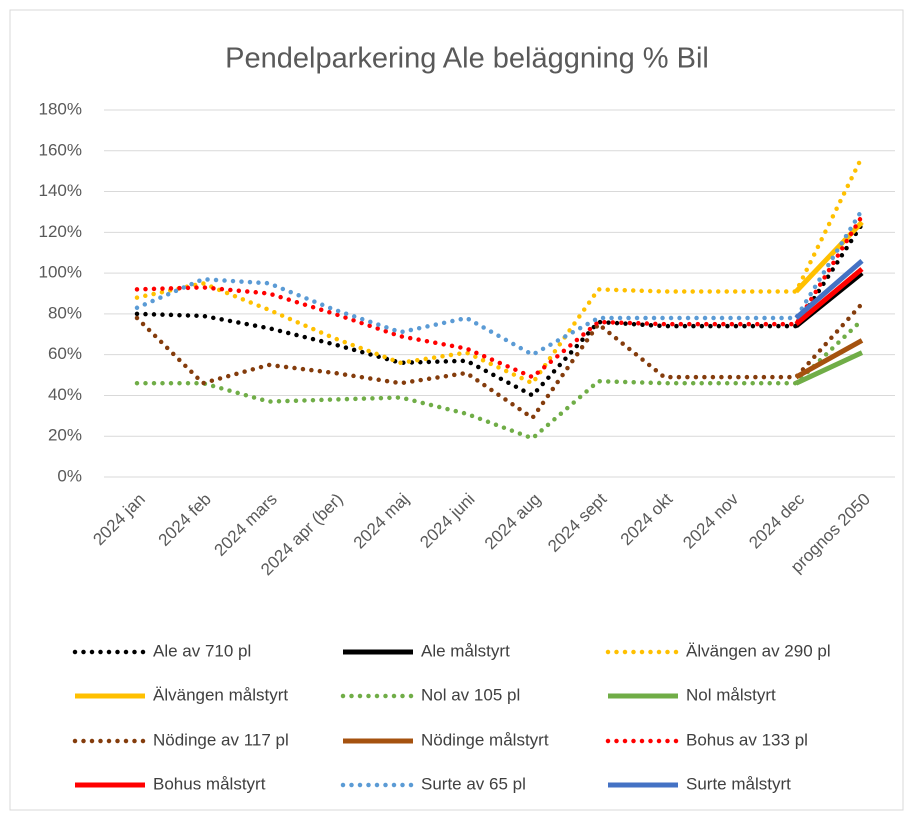 This screenshot has height=816, width=914. What do you see at coordinates (758, 650) in the screenshot?
I see `legend-label: Älvängen av 290 pl` at bounding box center [758, 650].